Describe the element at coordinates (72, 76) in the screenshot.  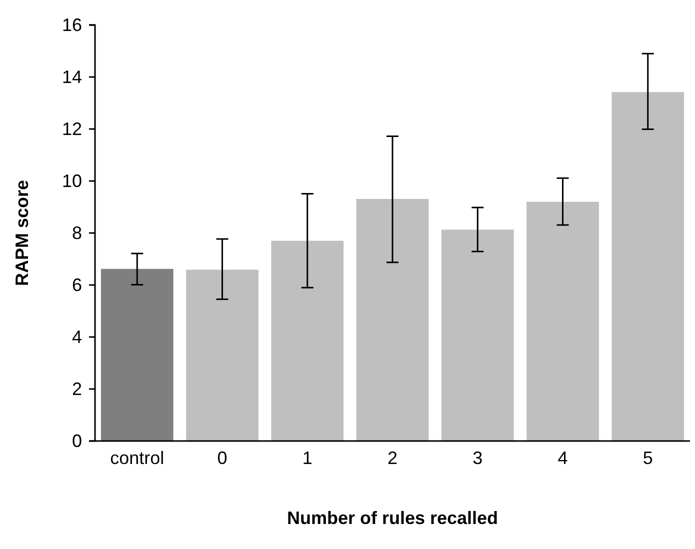
I see `y-tick-label: 14` at that location.